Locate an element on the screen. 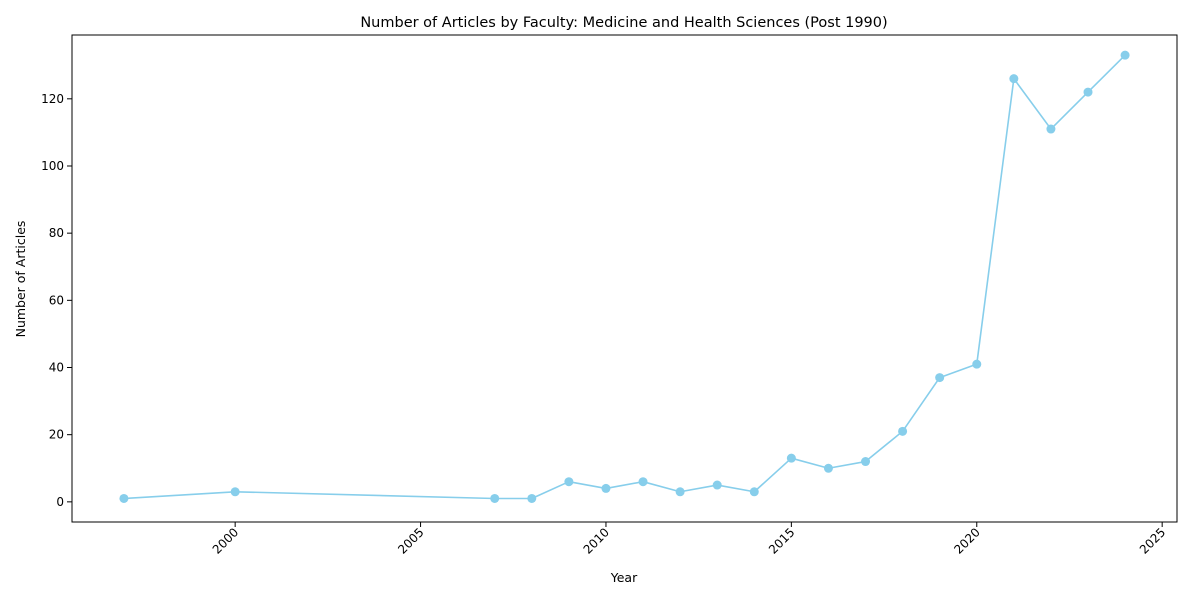  x-tick-label: 2010 is located at coordinates (596, 540).